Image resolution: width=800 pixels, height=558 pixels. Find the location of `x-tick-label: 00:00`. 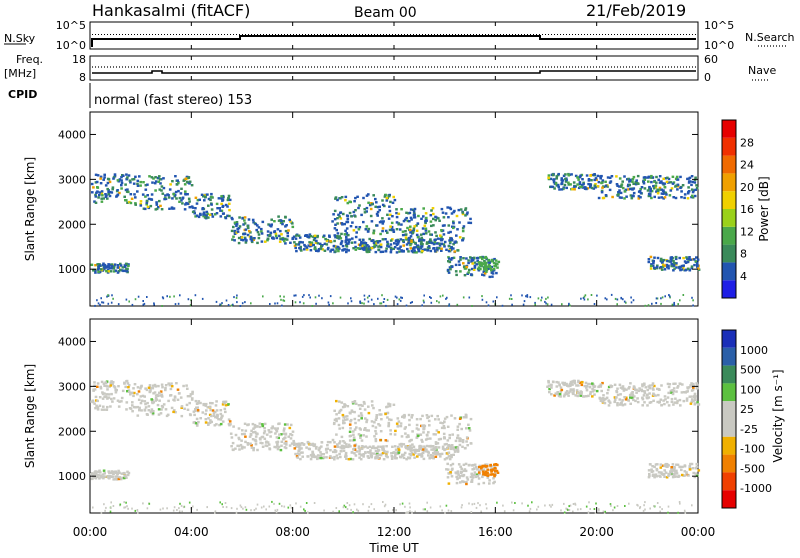

x-tick-label: 00:00 is located at coordinates (90, 532).